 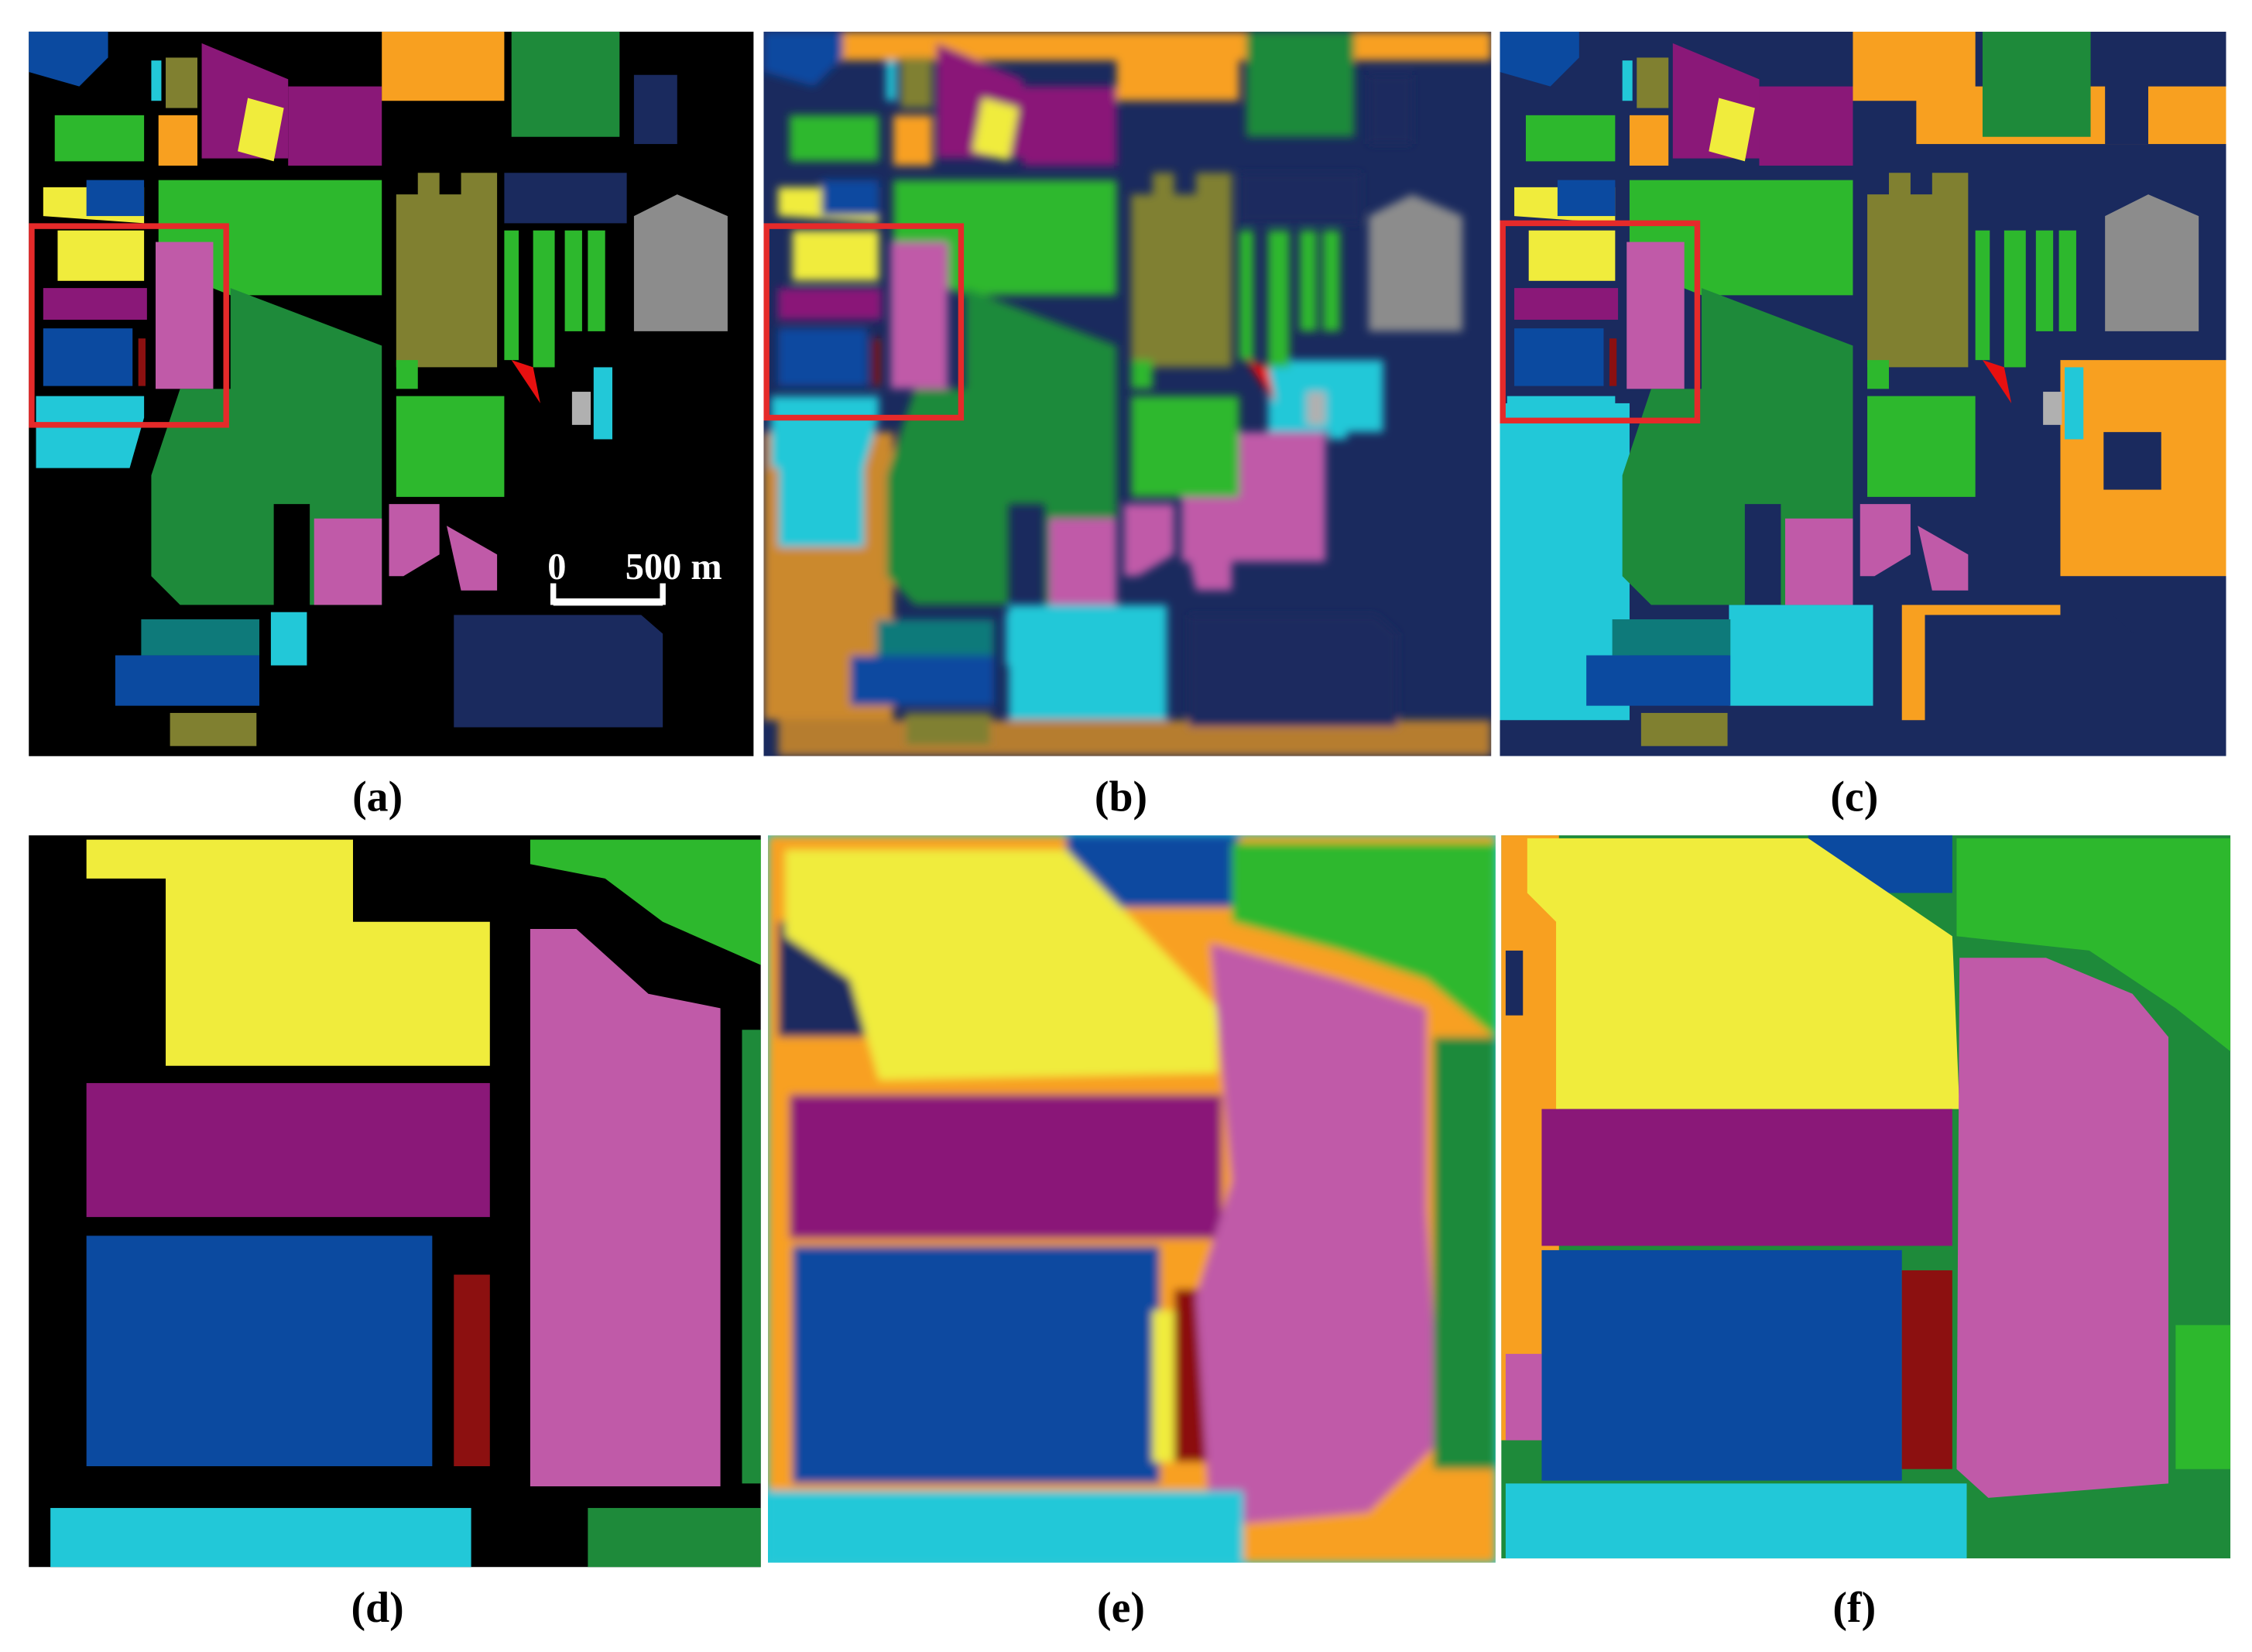 I want to click on panel-label: (e), so click(x=1121, y=1608).